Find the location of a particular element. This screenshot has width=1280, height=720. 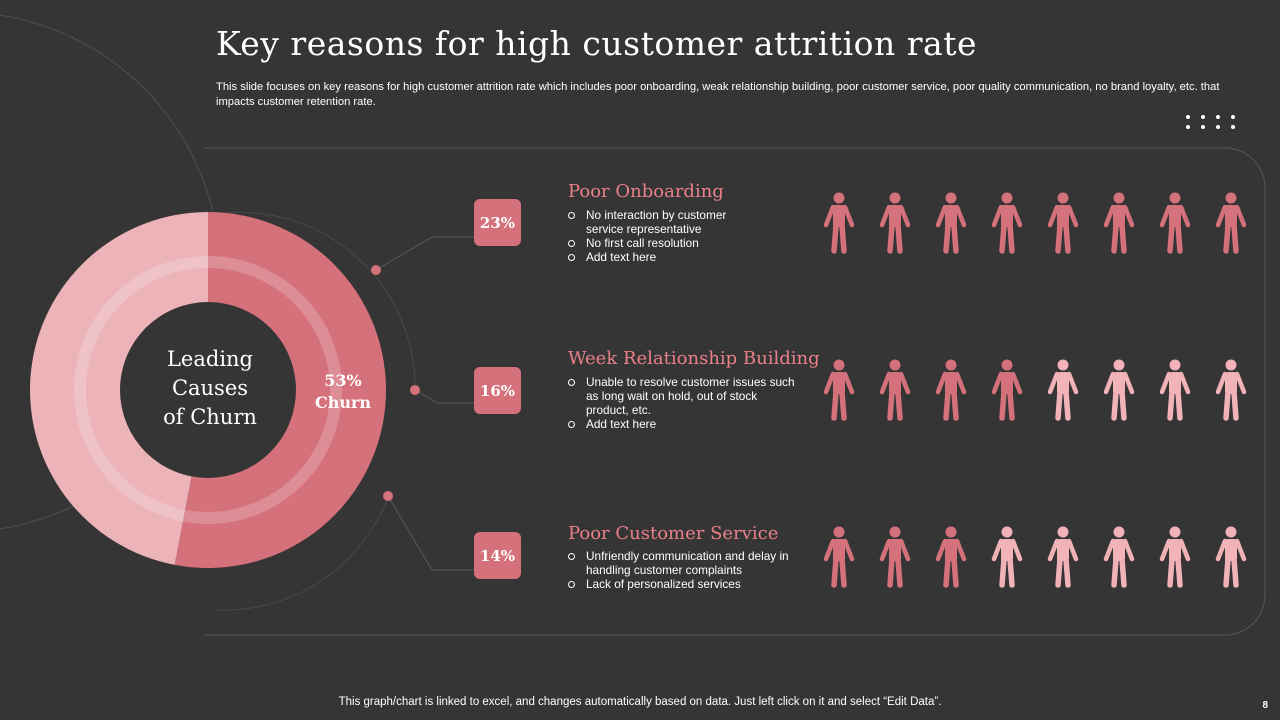

donut-inner-ring is located at coordinates (208, 390).